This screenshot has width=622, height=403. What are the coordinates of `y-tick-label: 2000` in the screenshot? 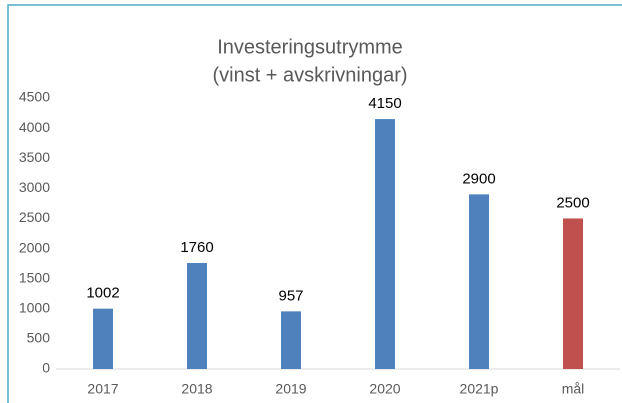 It's located at (34, 247).